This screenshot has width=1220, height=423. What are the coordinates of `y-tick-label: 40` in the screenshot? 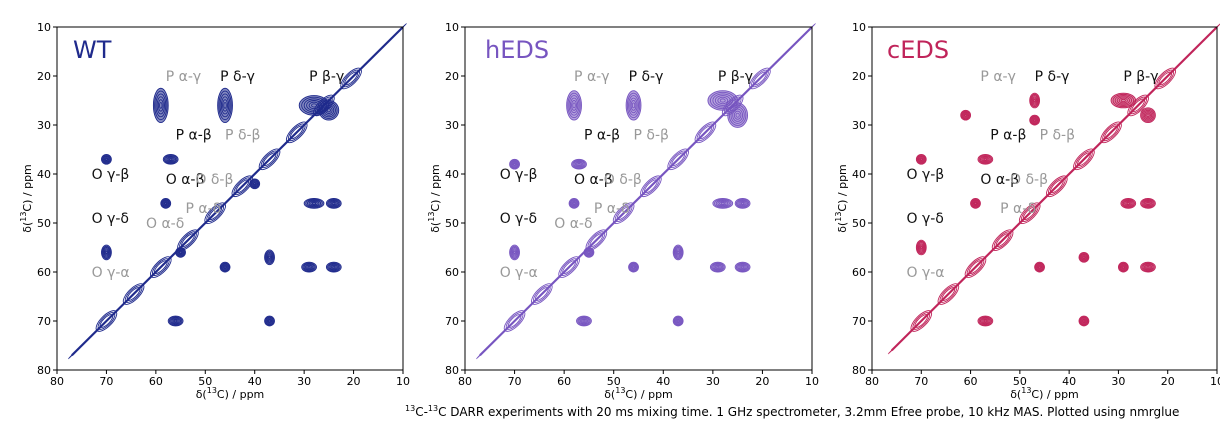 It's located at (452, 174).